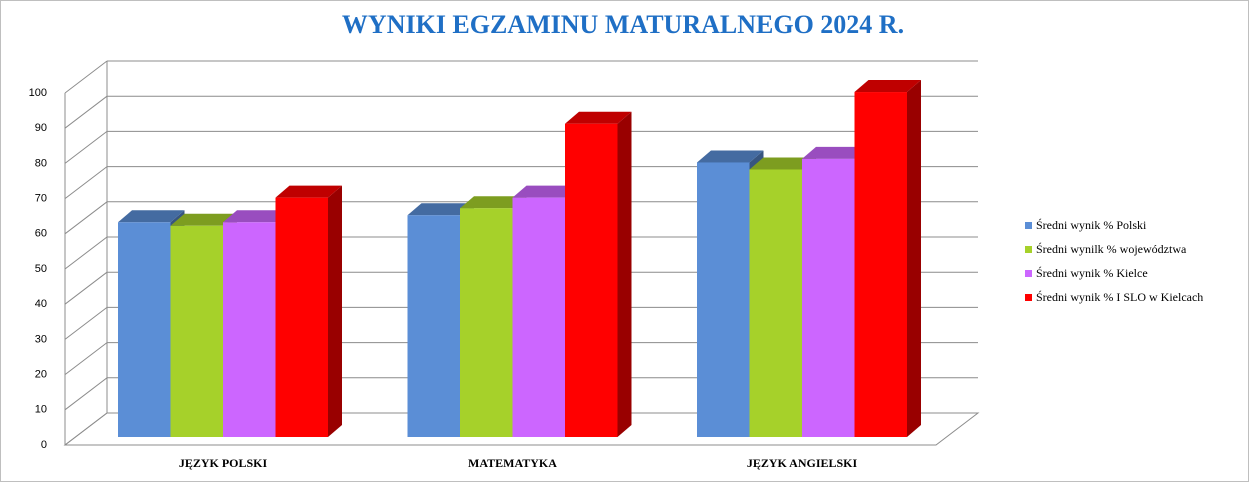  I want to click on y-tick-label: 20, so click(41, 375).